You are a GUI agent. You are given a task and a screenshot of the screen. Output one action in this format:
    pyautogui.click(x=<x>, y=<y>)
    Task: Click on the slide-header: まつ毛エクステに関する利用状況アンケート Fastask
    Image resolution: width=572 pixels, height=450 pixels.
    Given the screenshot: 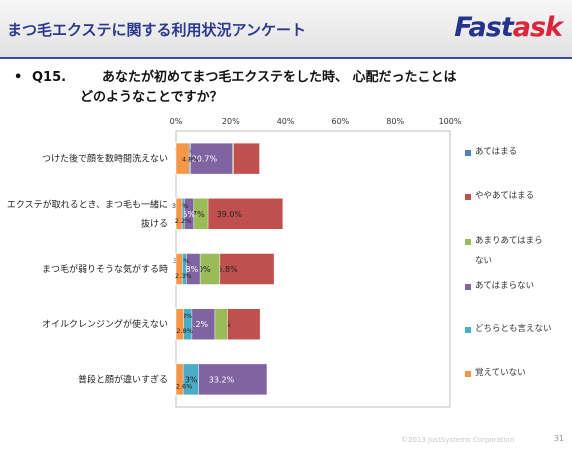 What is the action you would take?
    pyautogui.click(x=286, y=29)
    